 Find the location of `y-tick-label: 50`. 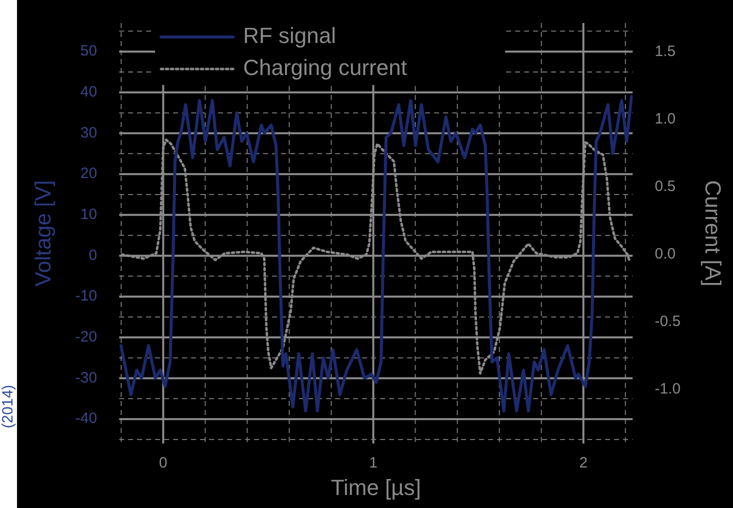

y-tick-label: 50 is located at coordinates (89, 51).